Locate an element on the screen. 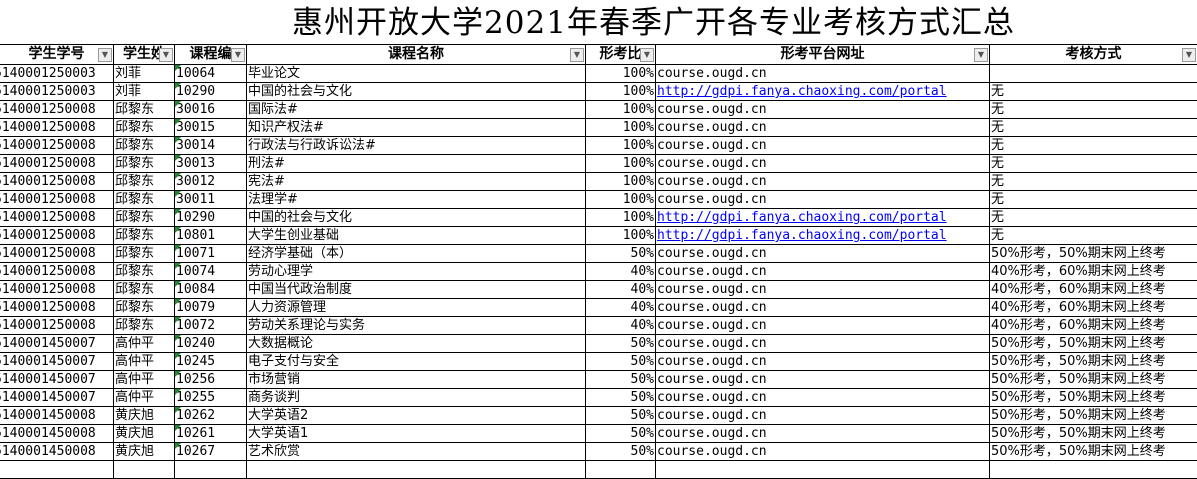 The width and height of the screenshot is (1197, 479). cell-course-name: 宪法# is located at coordinates (416, 182).